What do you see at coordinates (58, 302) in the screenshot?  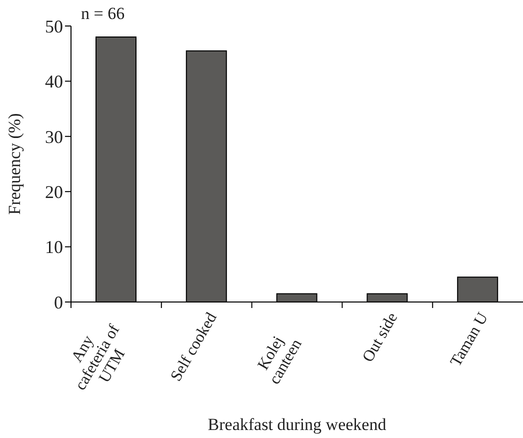 I see `y-tick-label: 0` at bounding box center [58, 302].